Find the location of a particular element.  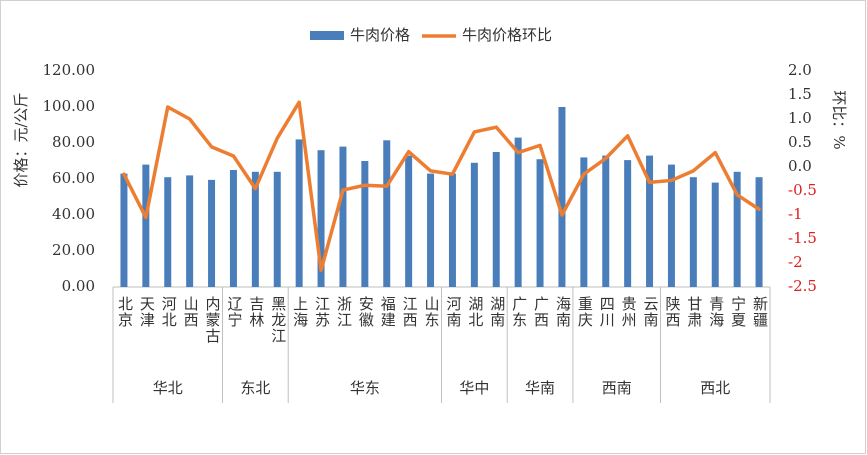

group-label: 东北 is located at coordinates (255, 388).